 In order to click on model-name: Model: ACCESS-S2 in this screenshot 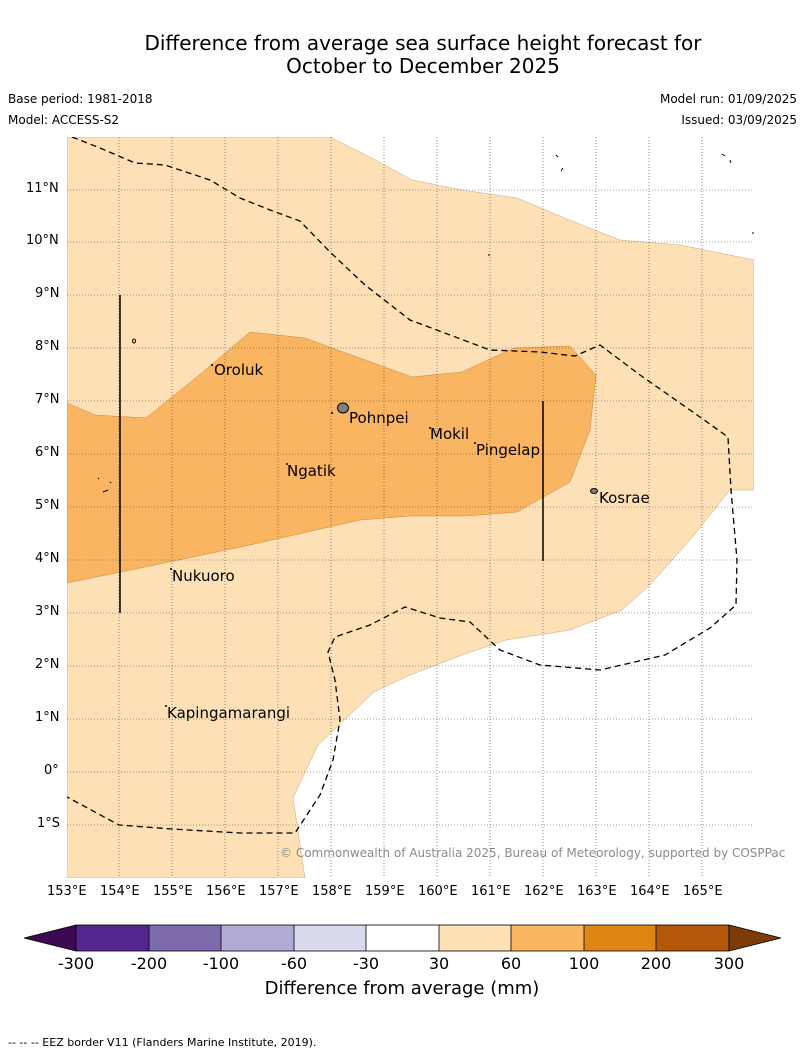, I will do `click(64, 120)`.